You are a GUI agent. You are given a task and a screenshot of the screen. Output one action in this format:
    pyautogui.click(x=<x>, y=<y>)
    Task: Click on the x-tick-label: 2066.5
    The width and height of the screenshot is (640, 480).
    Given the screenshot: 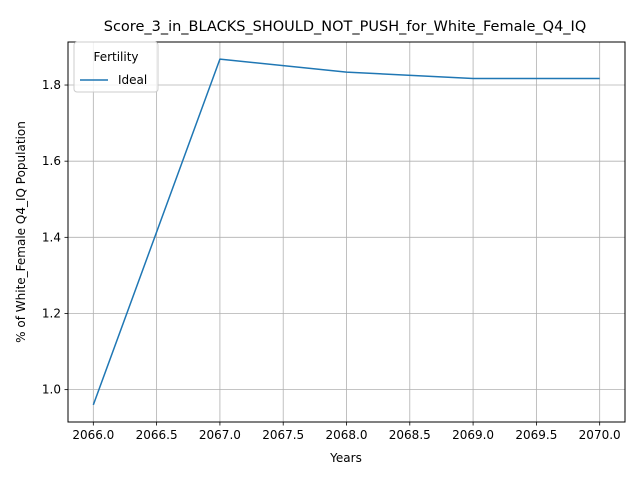 What is the action you would take?
    pyautogui.click(x=157, y=435)
    